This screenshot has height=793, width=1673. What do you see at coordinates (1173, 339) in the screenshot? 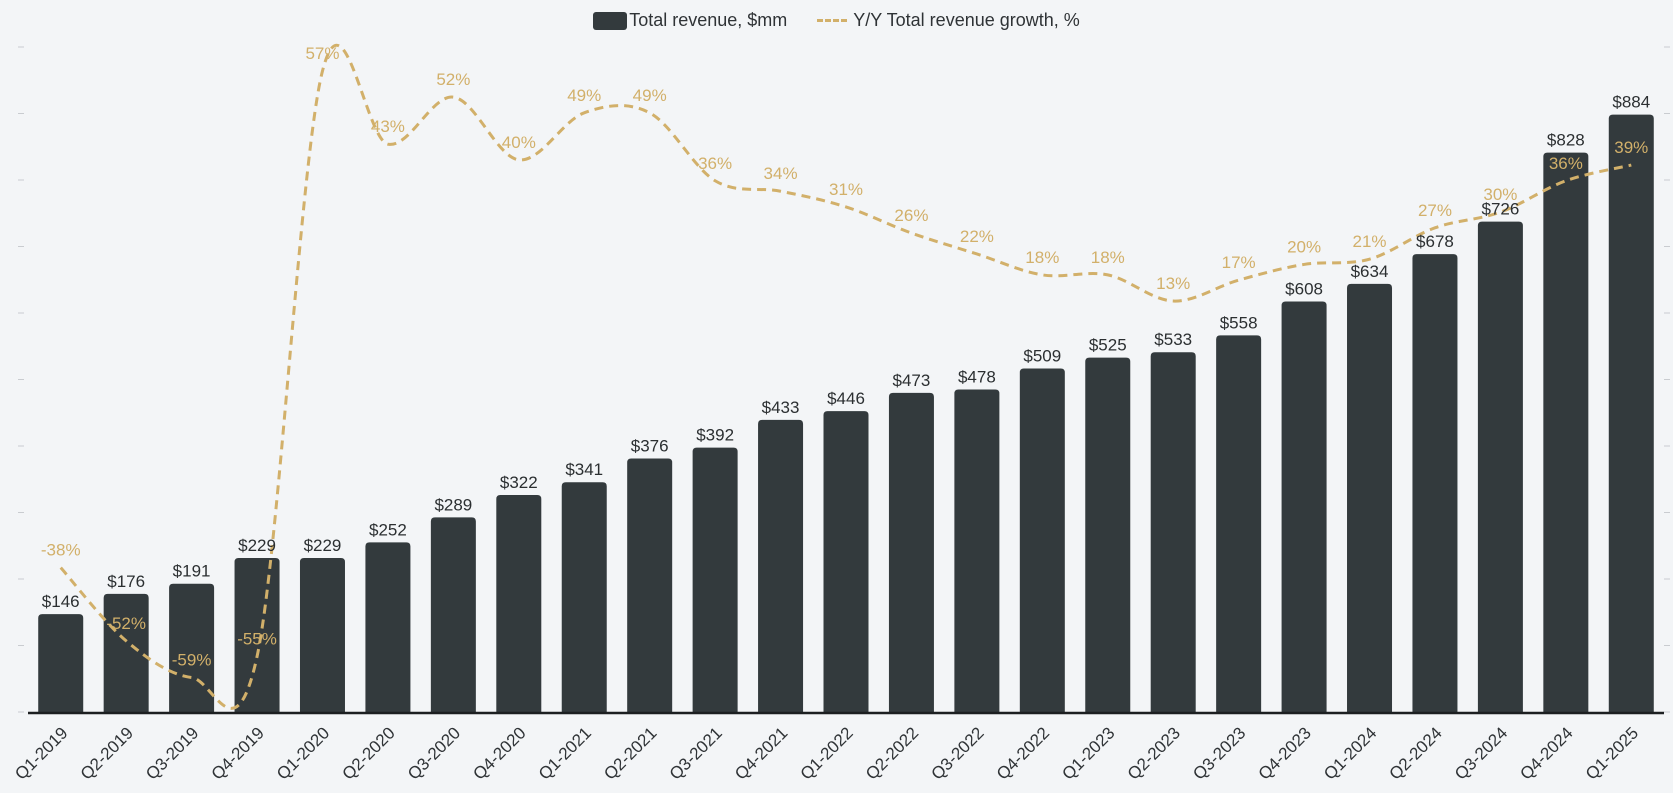
I see `revenue-data-label: $533` at bounding box center [1173, 339].